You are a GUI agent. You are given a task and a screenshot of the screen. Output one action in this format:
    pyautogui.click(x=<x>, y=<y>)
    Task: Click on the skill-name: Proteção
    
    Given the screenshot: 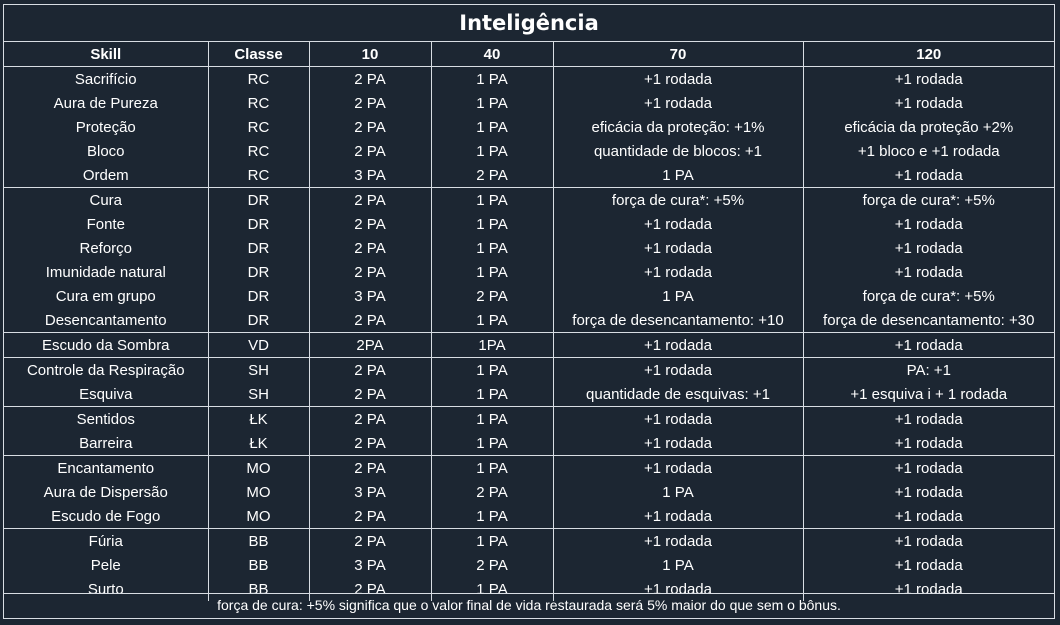 What is the action you would take?
    pyautogui.click(x=105, y=127)
    